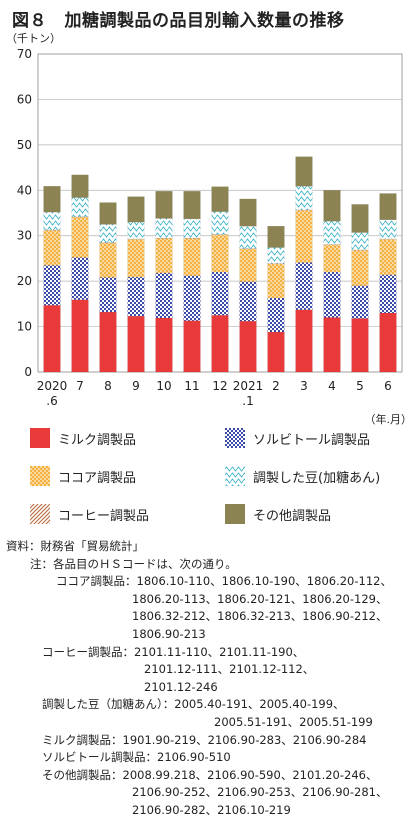 The height and width of the screenshot is (824, 420). What do you see at coordinates (24, 145) in the screenshot?
I see `y-tick-label: 50` at bounding box center [24, 145].